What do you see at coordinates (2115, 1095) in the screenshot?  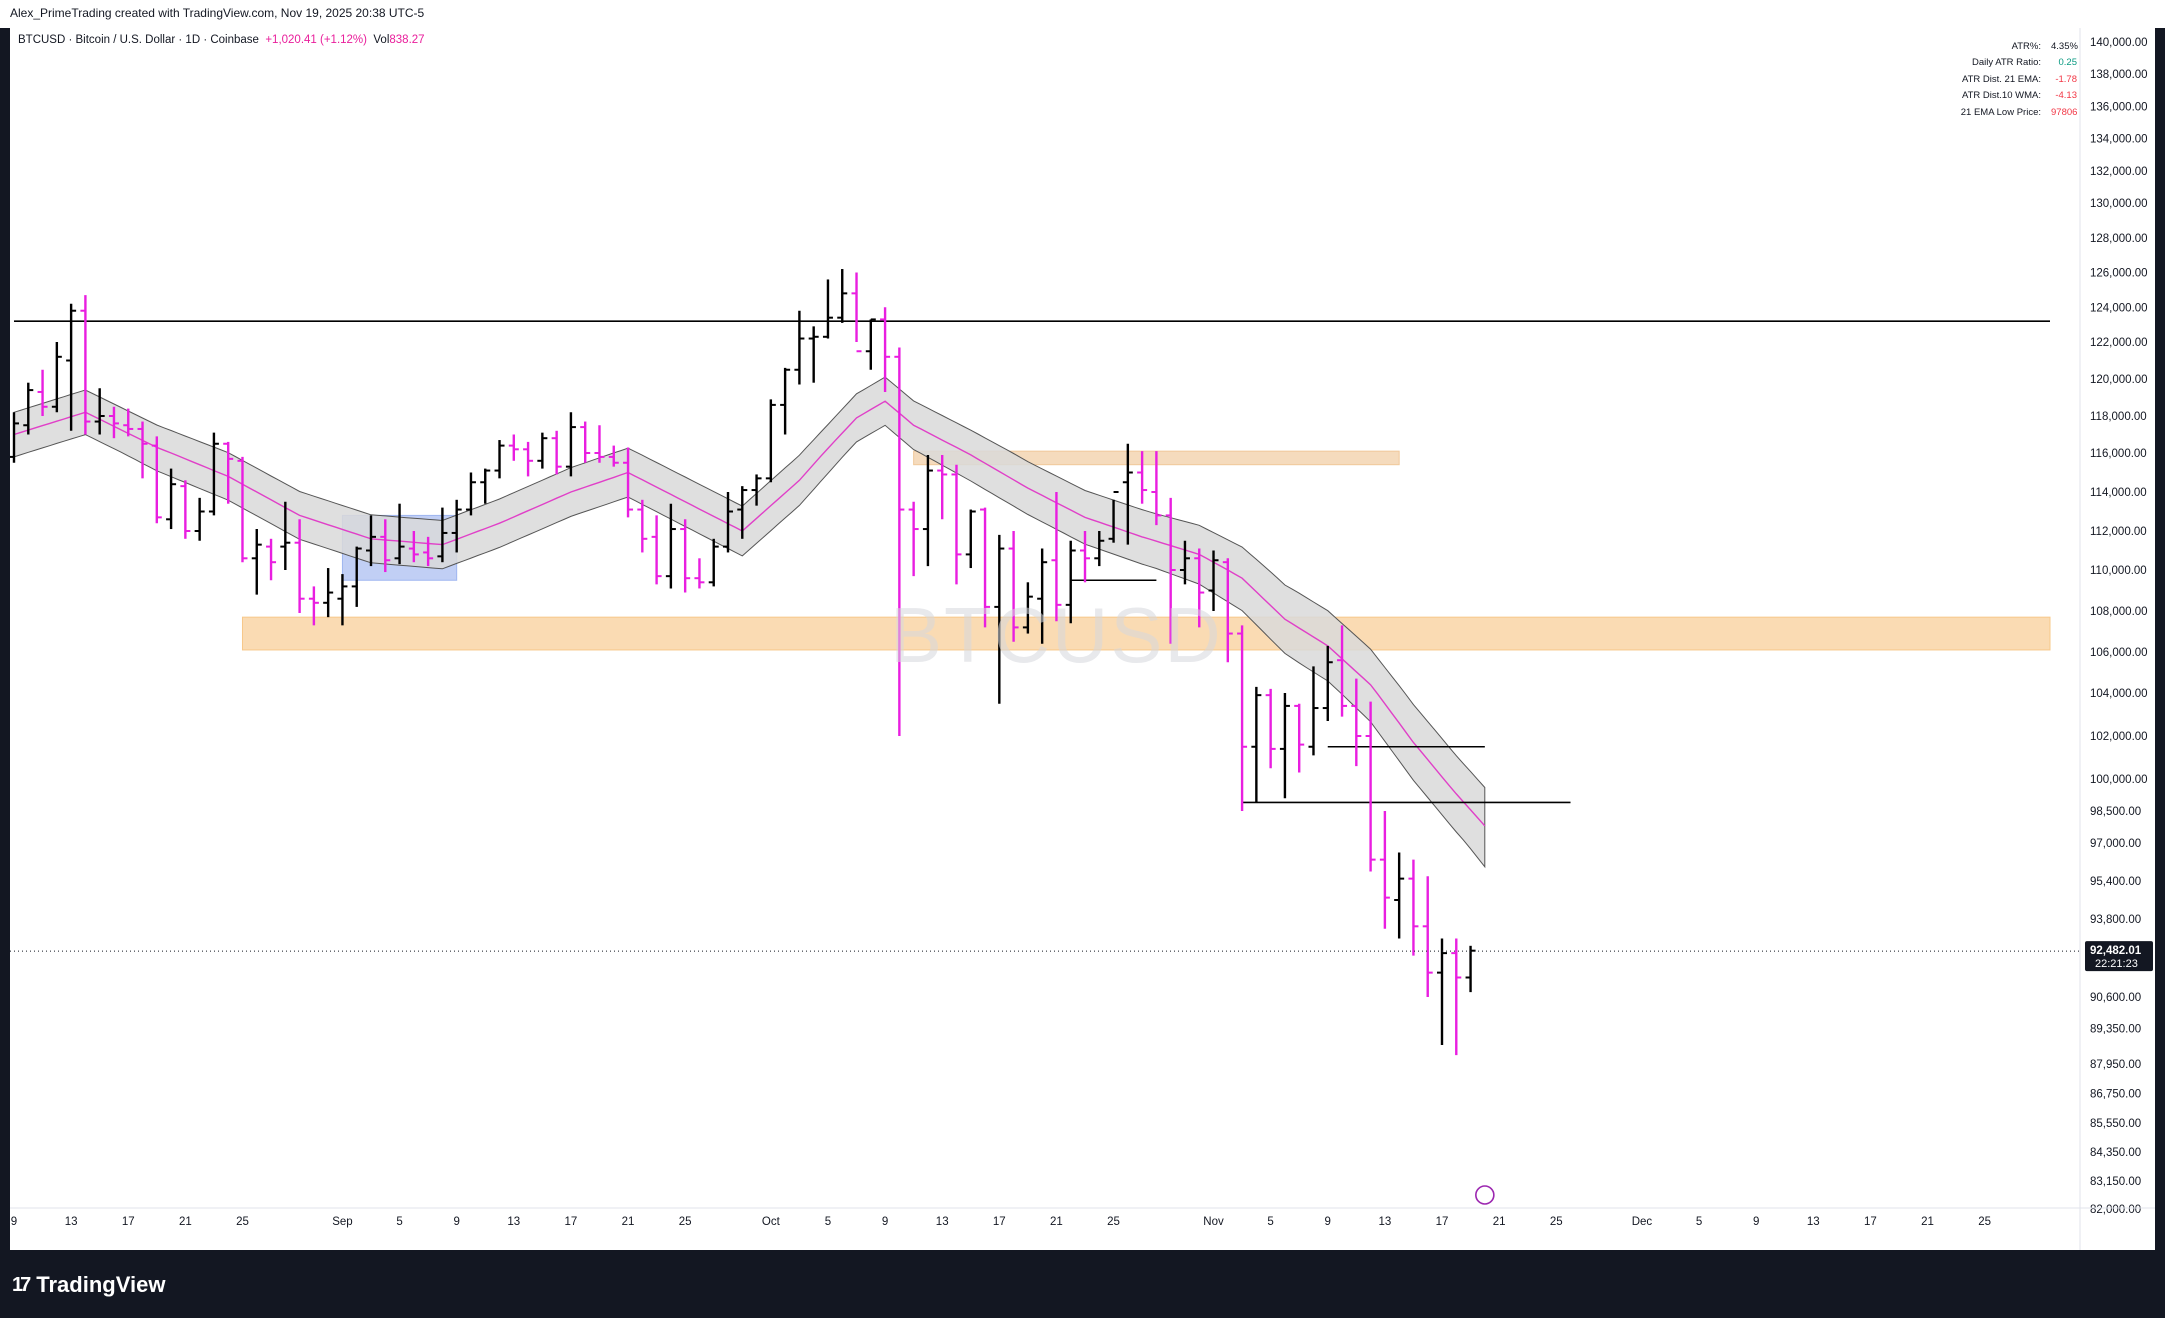 I see `price-tick-label: 86,750.00` at bounding box center [2115, 1095].